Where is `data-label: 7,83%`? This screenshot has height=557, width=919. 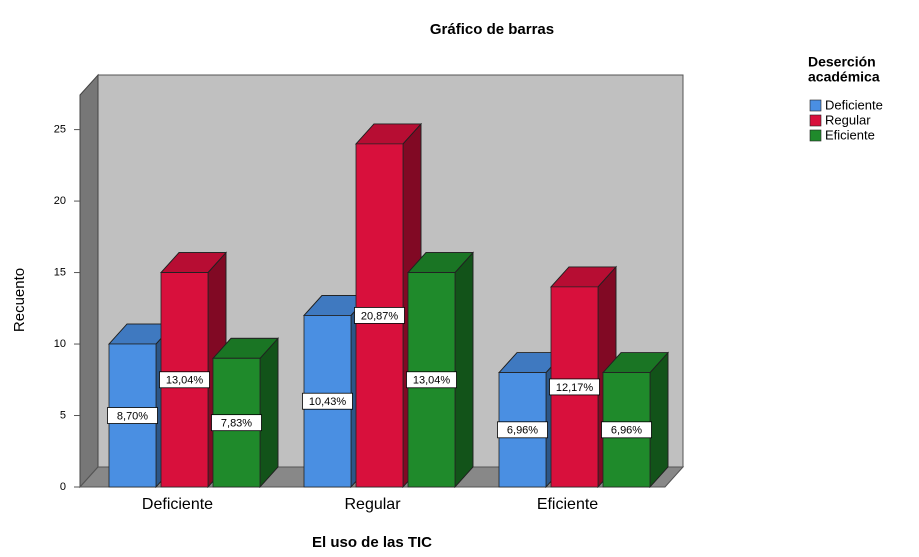
data-label: 7,83% is located at coordinates (236, 424).